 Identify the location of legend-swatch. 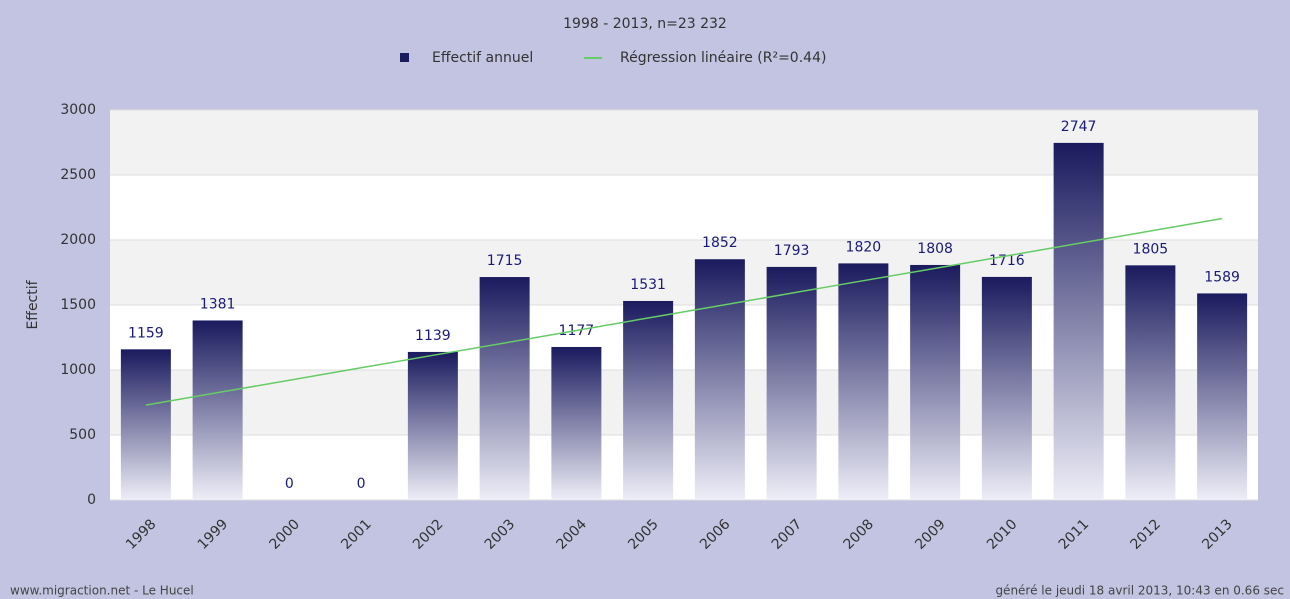
(404, 57).